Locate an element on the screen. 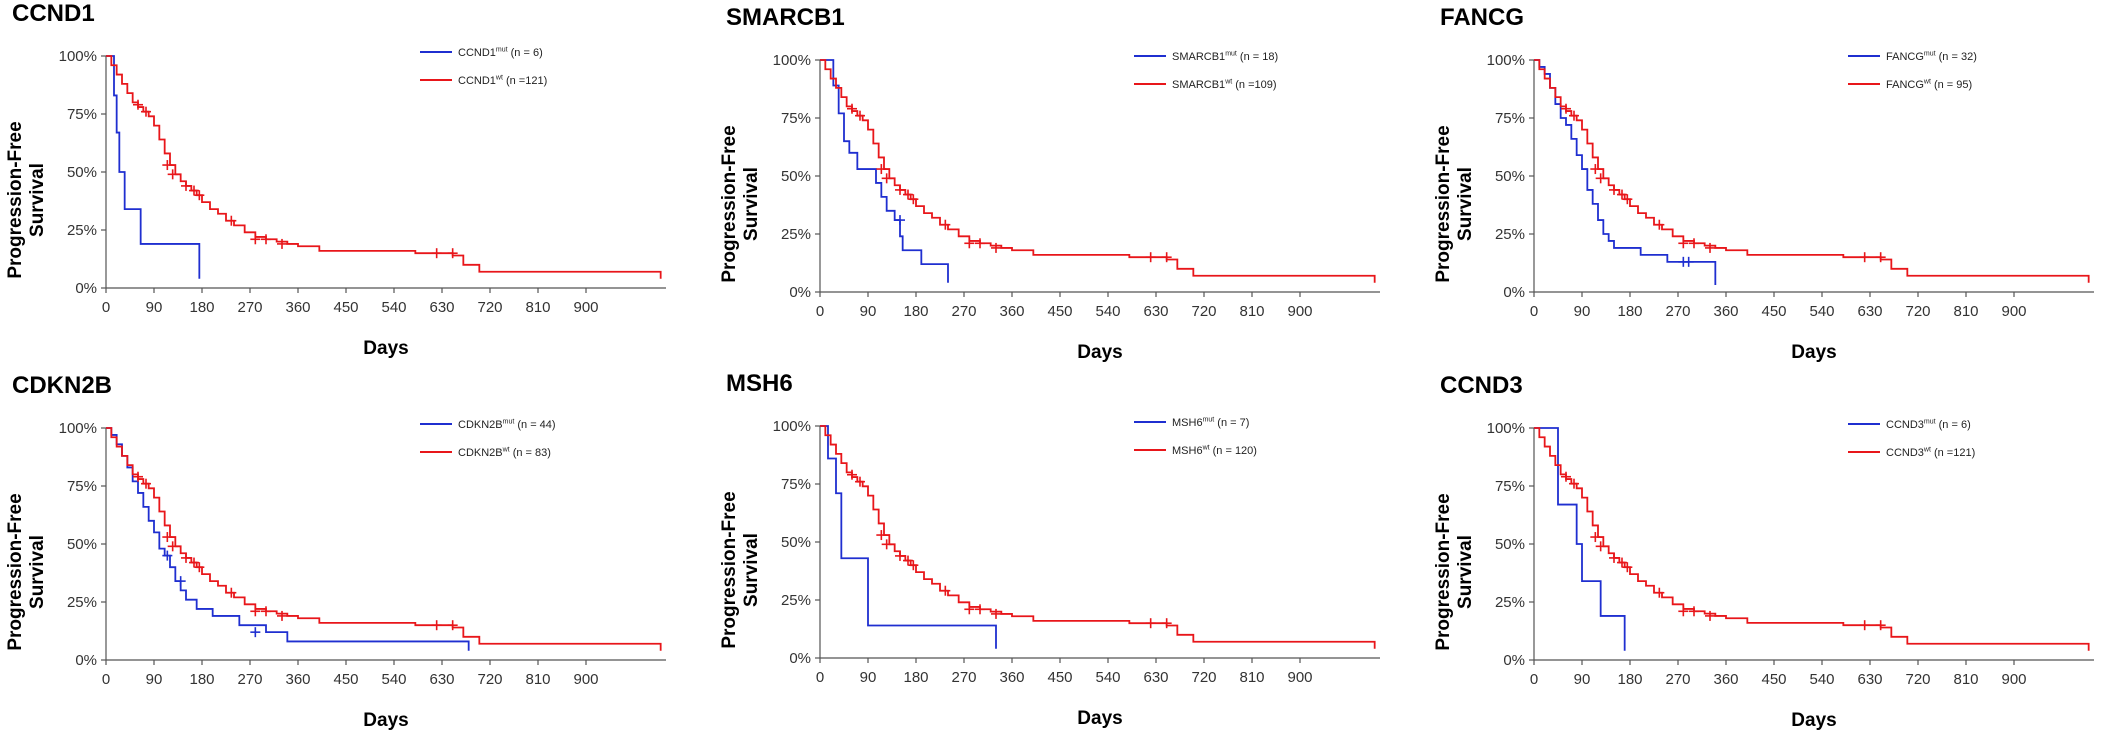 This screenshot has width=2128, height=744. legend-item-wildtype: MSH6wt (n = 120) is located at coordinates (1195, 458).